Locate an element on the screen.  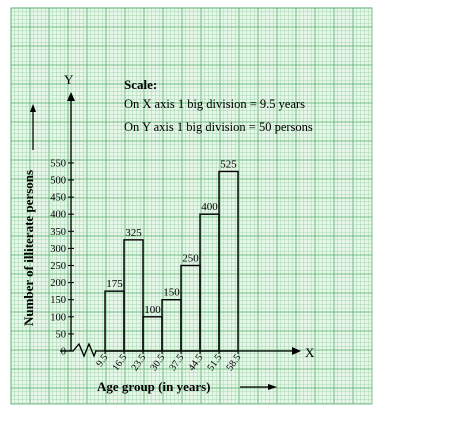
y-tick-label: 100 is located at coordinates (58, 317).